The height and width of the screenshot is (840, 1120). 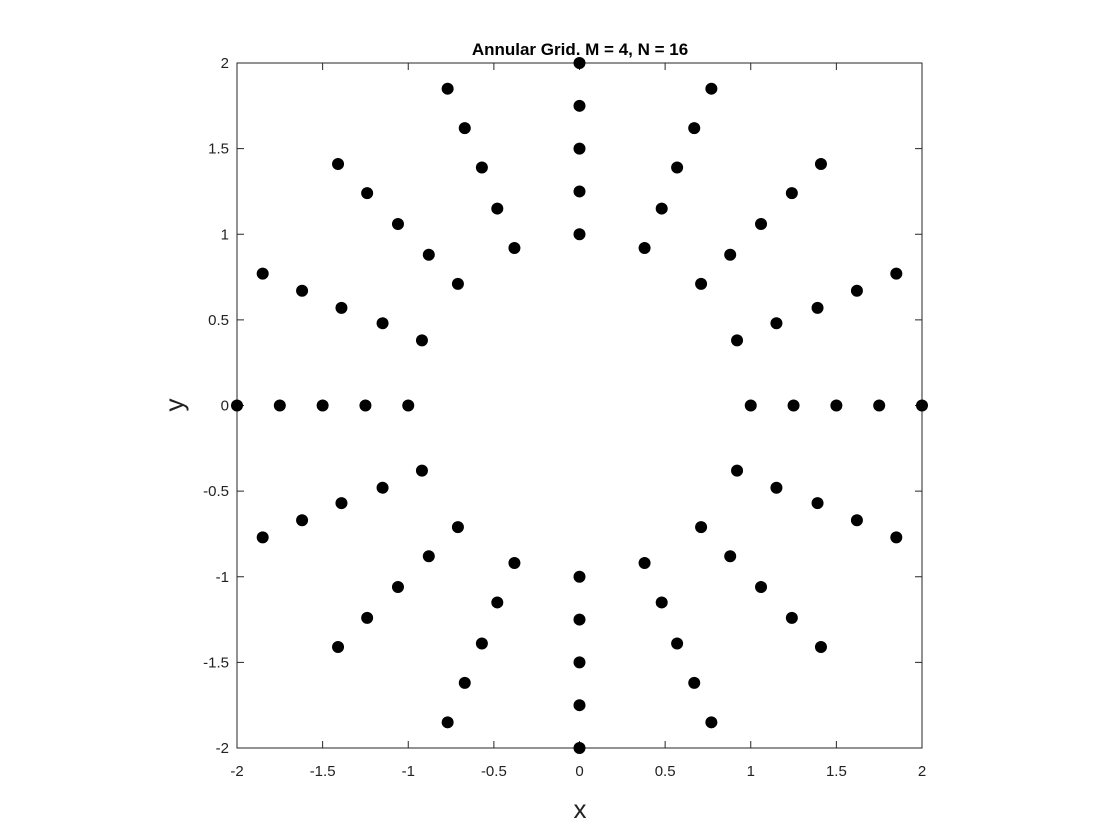 I want to click on y-tick-label: 1, so click(x=225, y=234).